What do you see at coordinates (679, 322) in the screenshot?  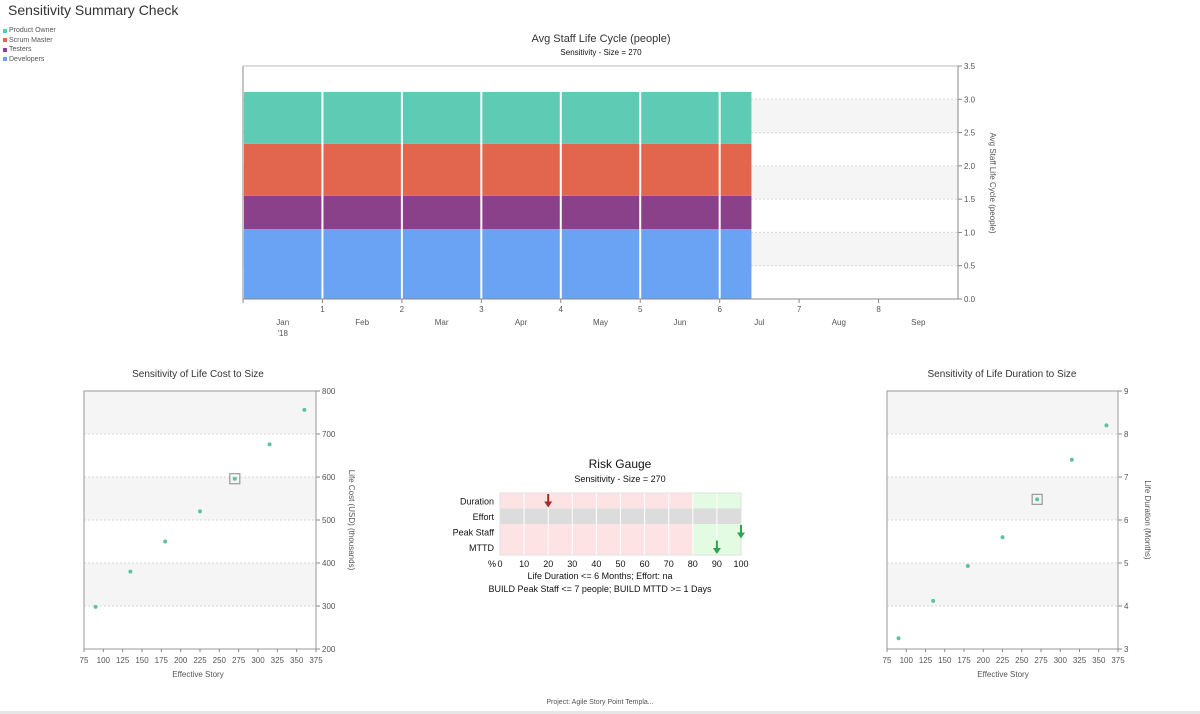 I see `x-month-label: Jun` at bounding box center [679, 322].